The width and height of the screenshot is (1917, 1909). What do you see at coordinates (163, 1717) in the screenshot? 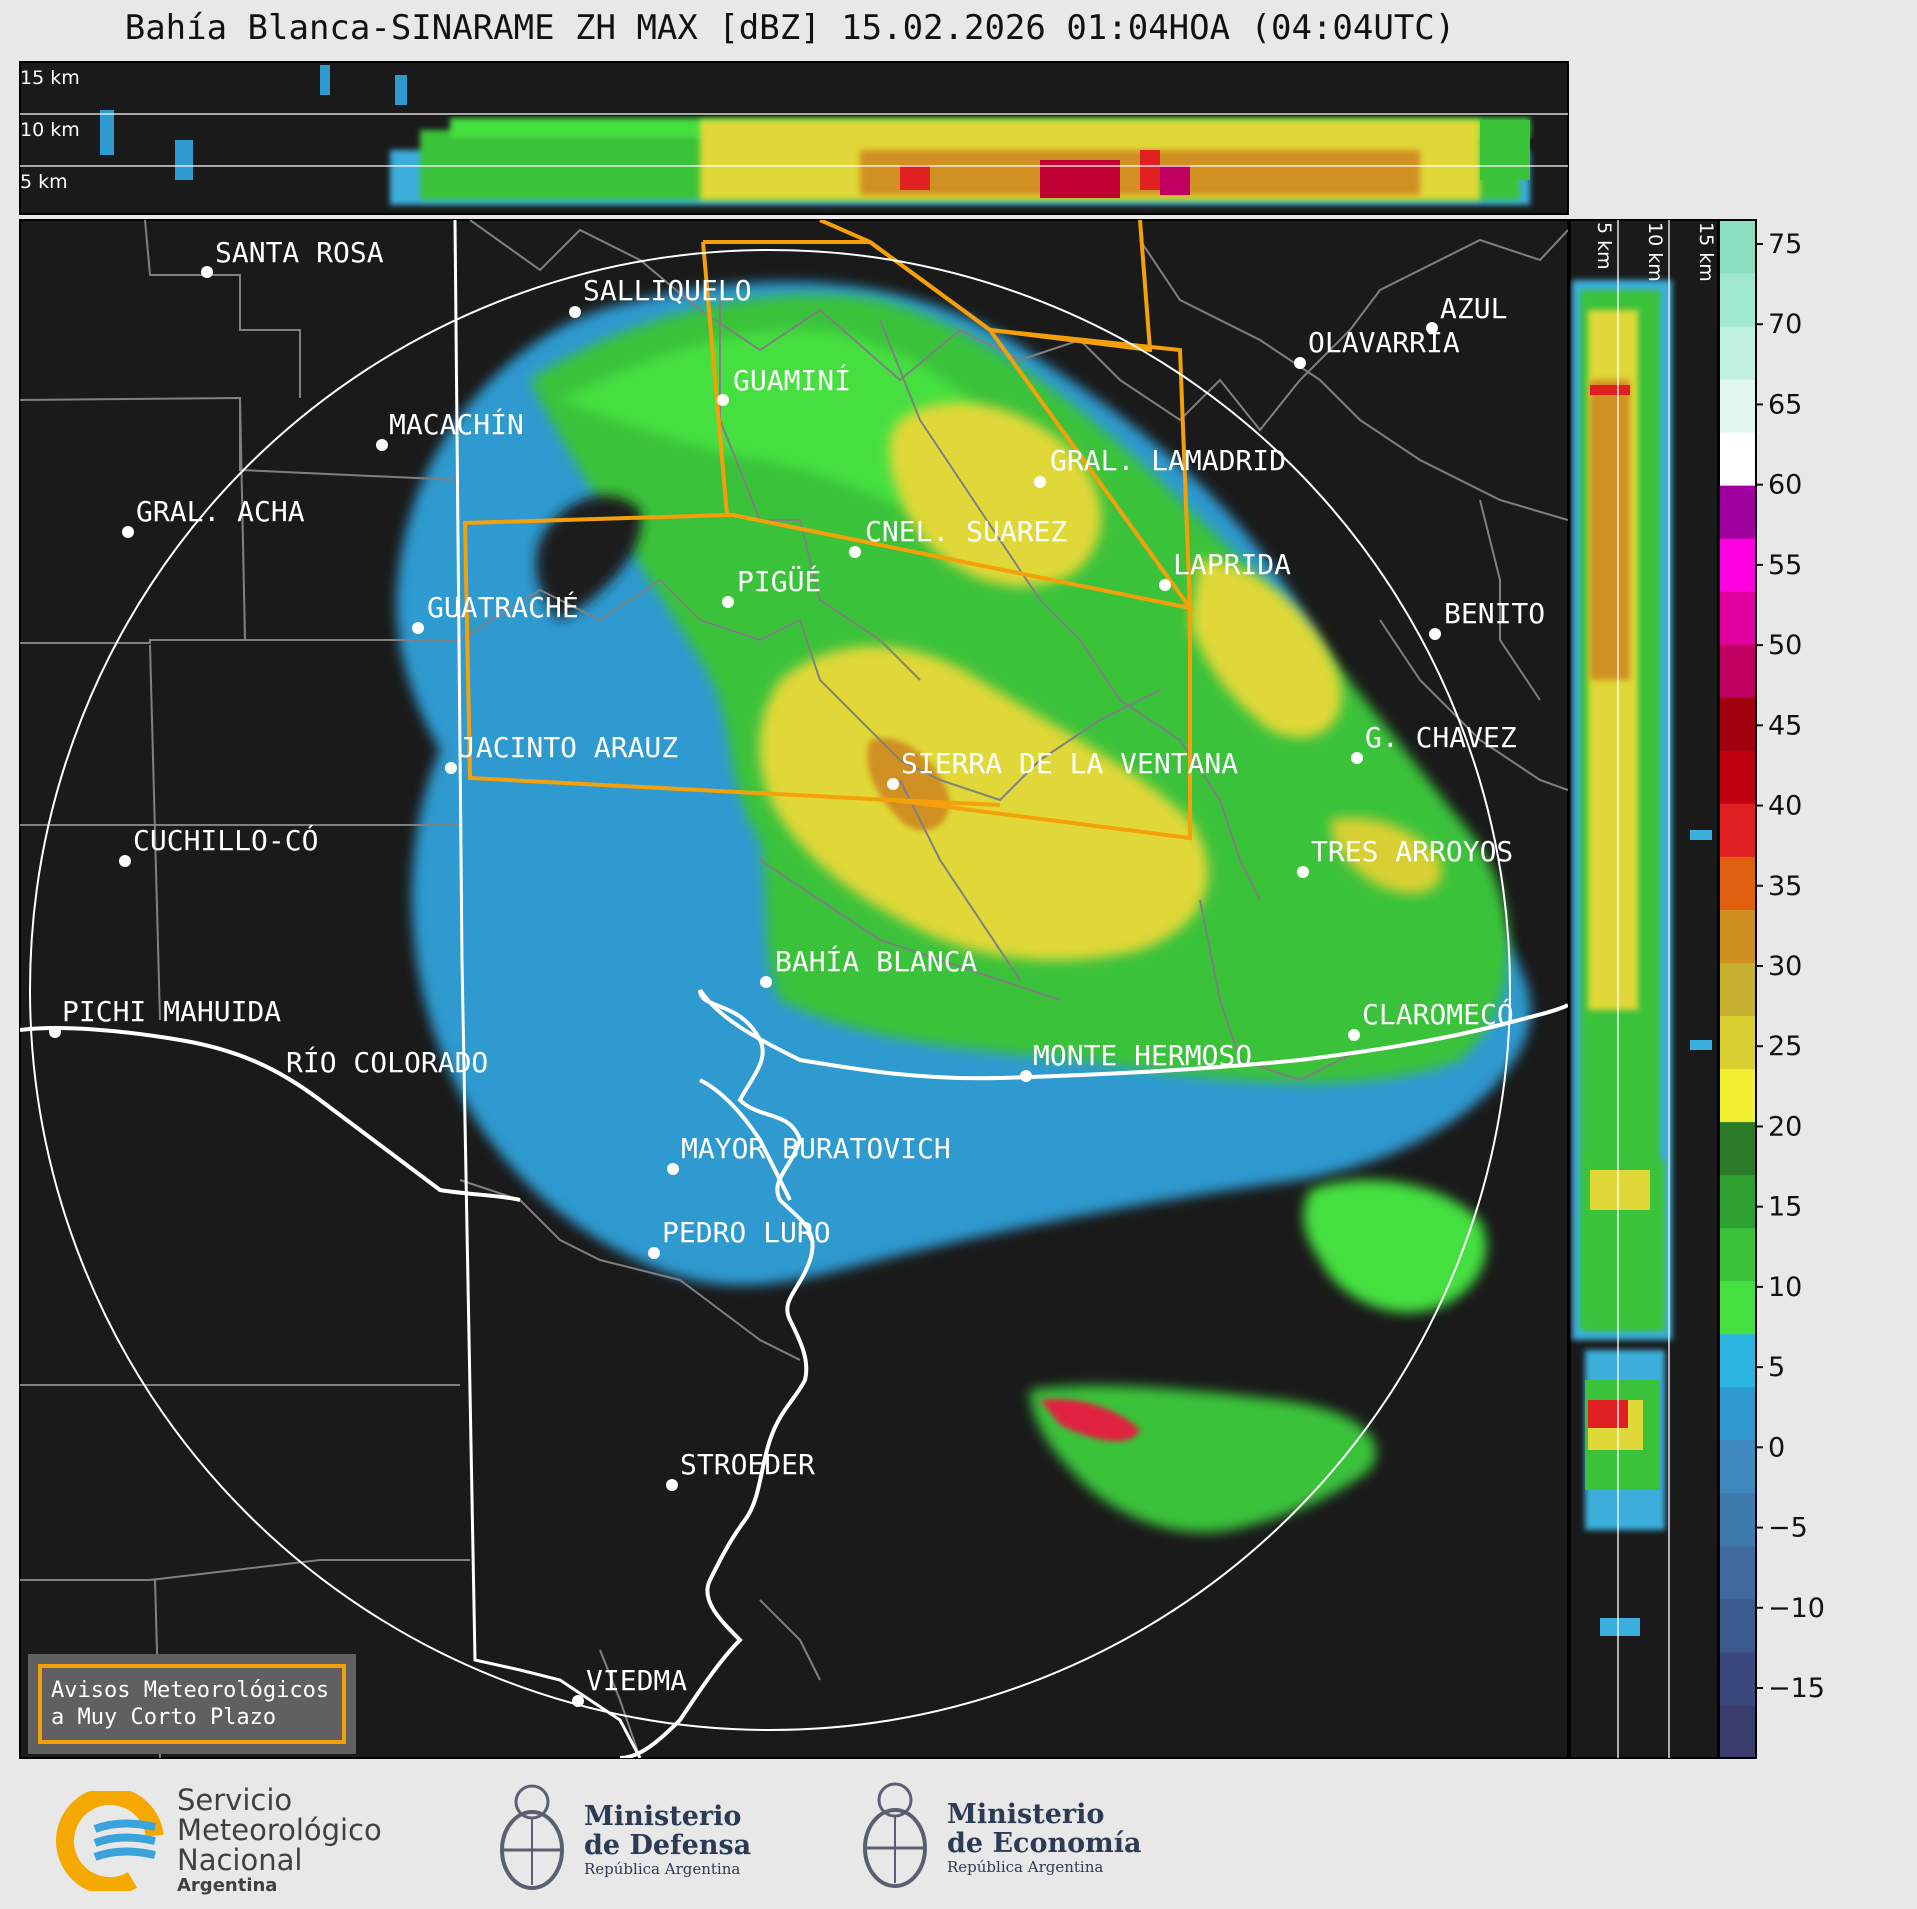
I see `warnings-legend-line2: a Muy Corto Plazo` at bounding box center [163, 1717].